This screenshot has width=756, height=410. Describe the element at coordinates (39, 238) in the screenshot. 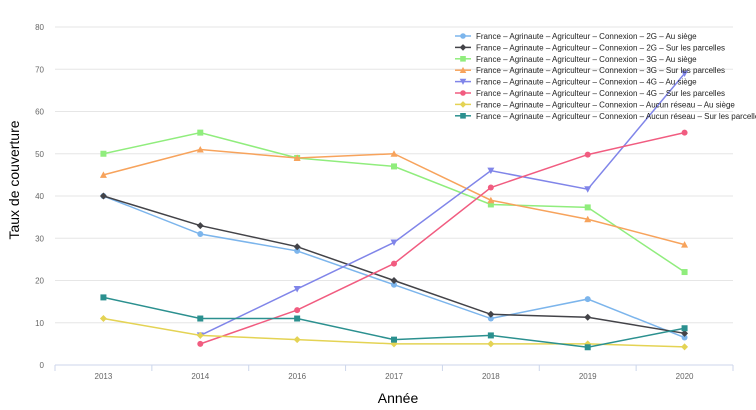

I see `y-tick-label: 30` at that location.